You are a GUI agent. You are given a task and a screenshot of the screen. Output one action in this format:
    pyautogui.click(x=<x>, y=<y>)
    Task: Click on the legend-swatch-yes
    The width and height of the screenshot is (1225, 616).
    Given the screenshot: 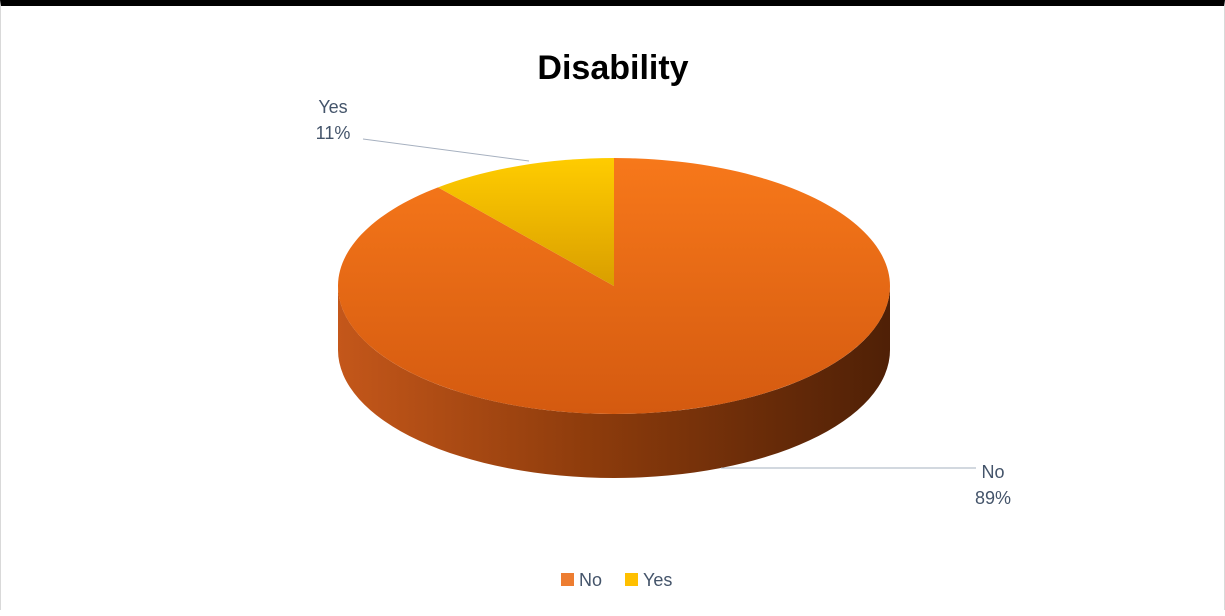 What is the action you would take?
    pyautogui.click(x=631, y=579)
    